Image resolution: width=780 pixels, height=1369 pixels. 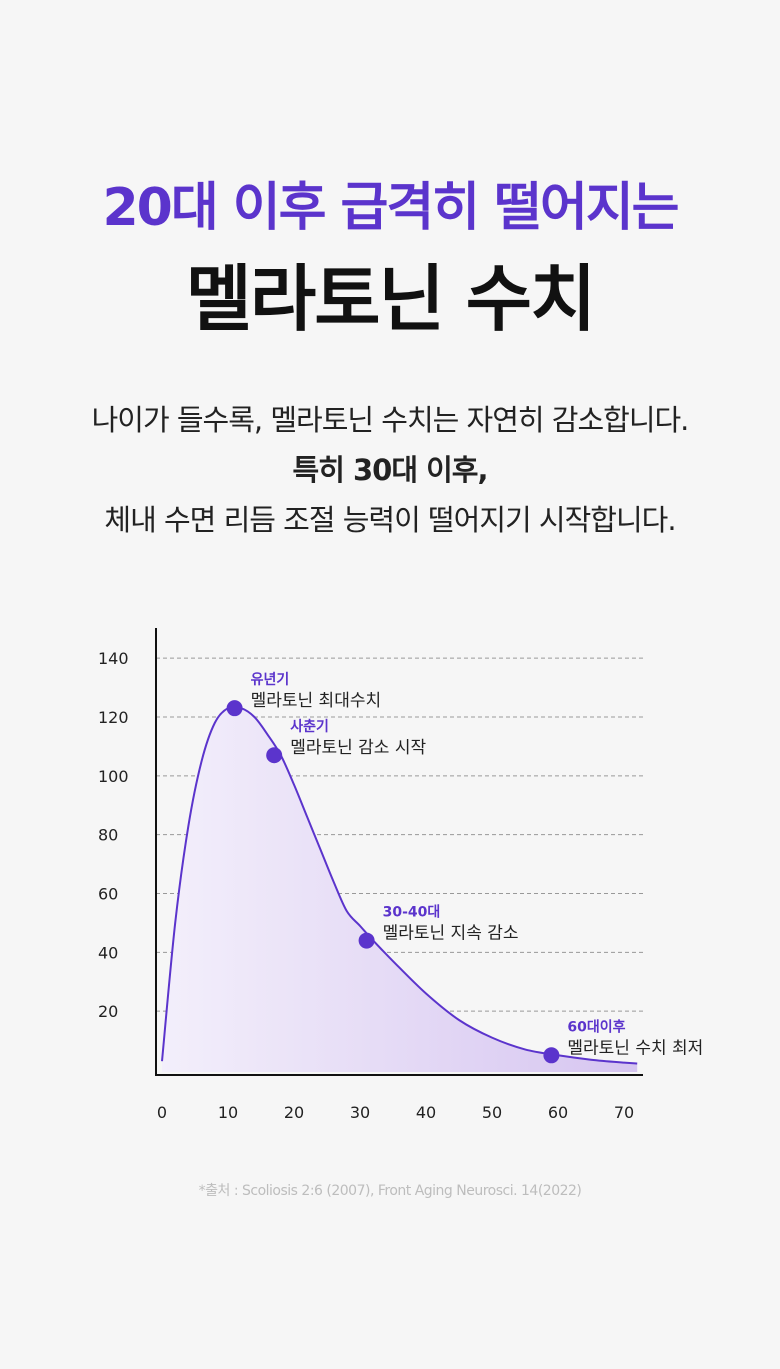 I want to click on x-tick-label: 70, so click(x=624, y=1112).